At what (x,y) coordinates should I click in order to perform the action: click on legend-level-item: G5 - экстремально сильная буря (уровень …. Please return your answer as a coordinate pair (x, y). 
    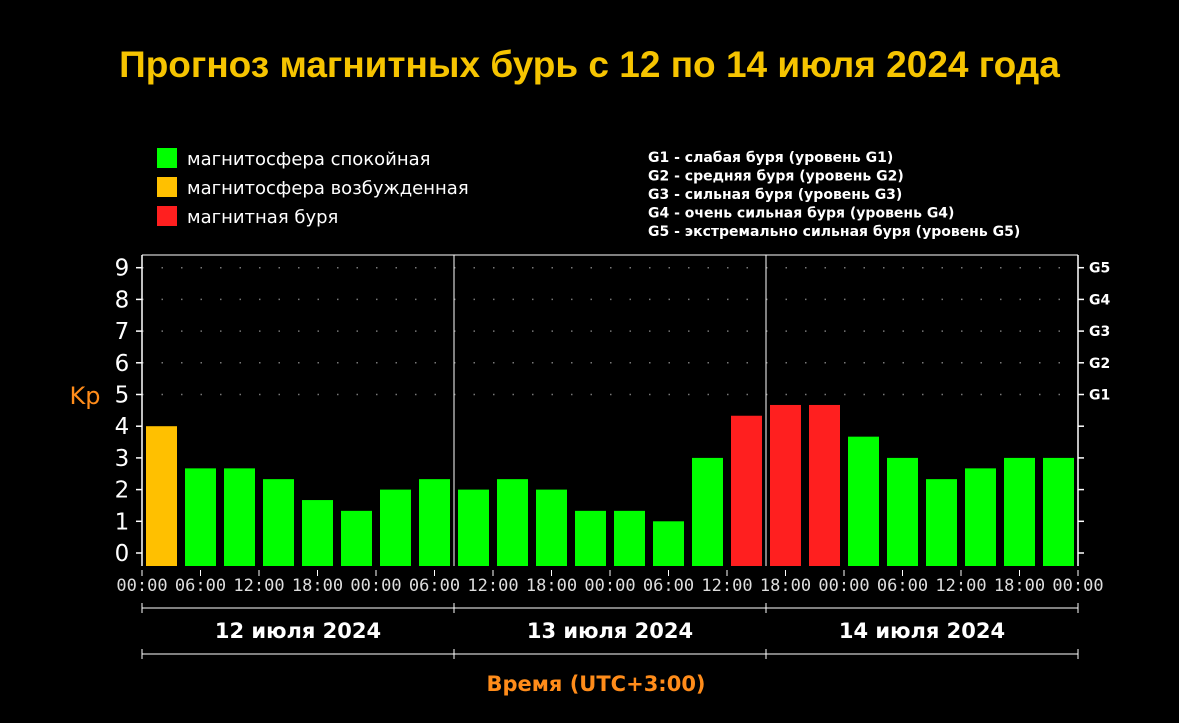
    Looking at the image, I should click on (834, 232).